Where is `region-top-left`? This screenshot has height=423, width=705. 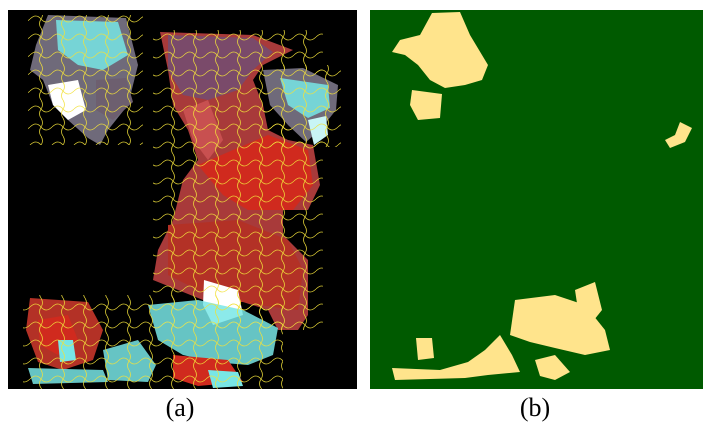
region-top-left is located at coordinates (85, 80).